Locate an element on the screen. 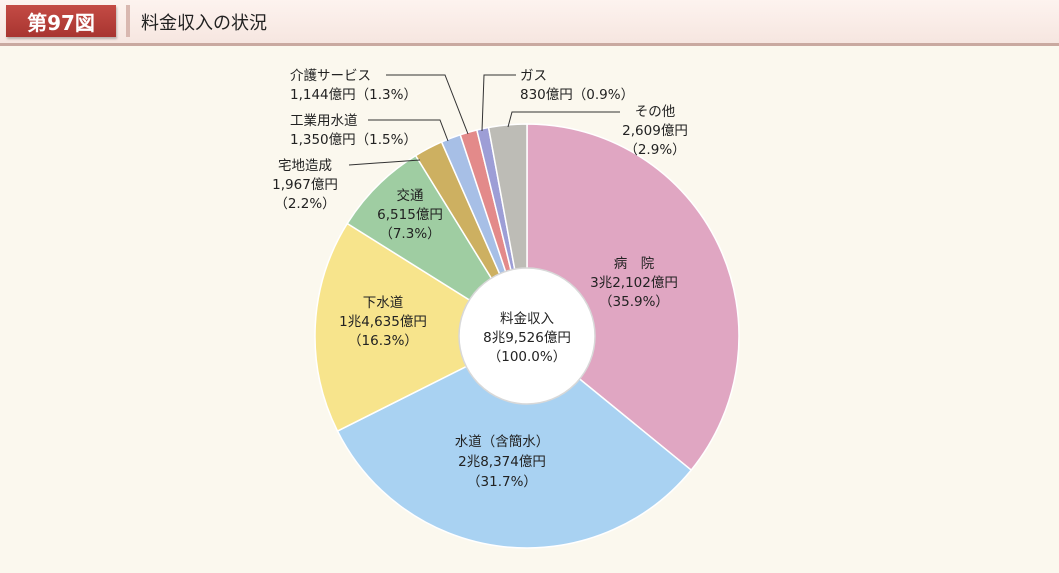  label-gas-line2: 830億円（0.9%） is located at coordinates (577, 95).